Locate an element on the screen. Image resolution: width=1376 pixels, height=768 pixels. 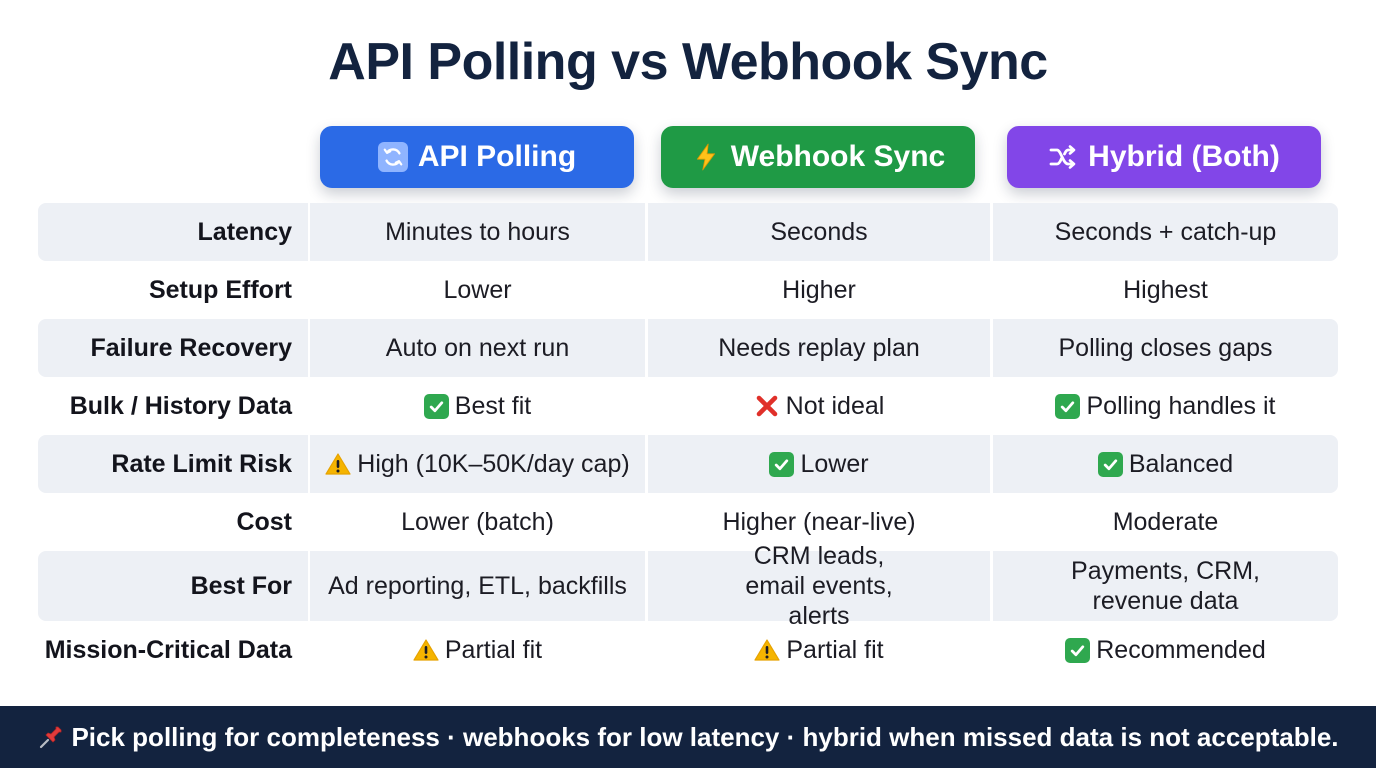
cell-webhook-sync: CRM leads, email events, alerts is located at coordinates (819, 586).